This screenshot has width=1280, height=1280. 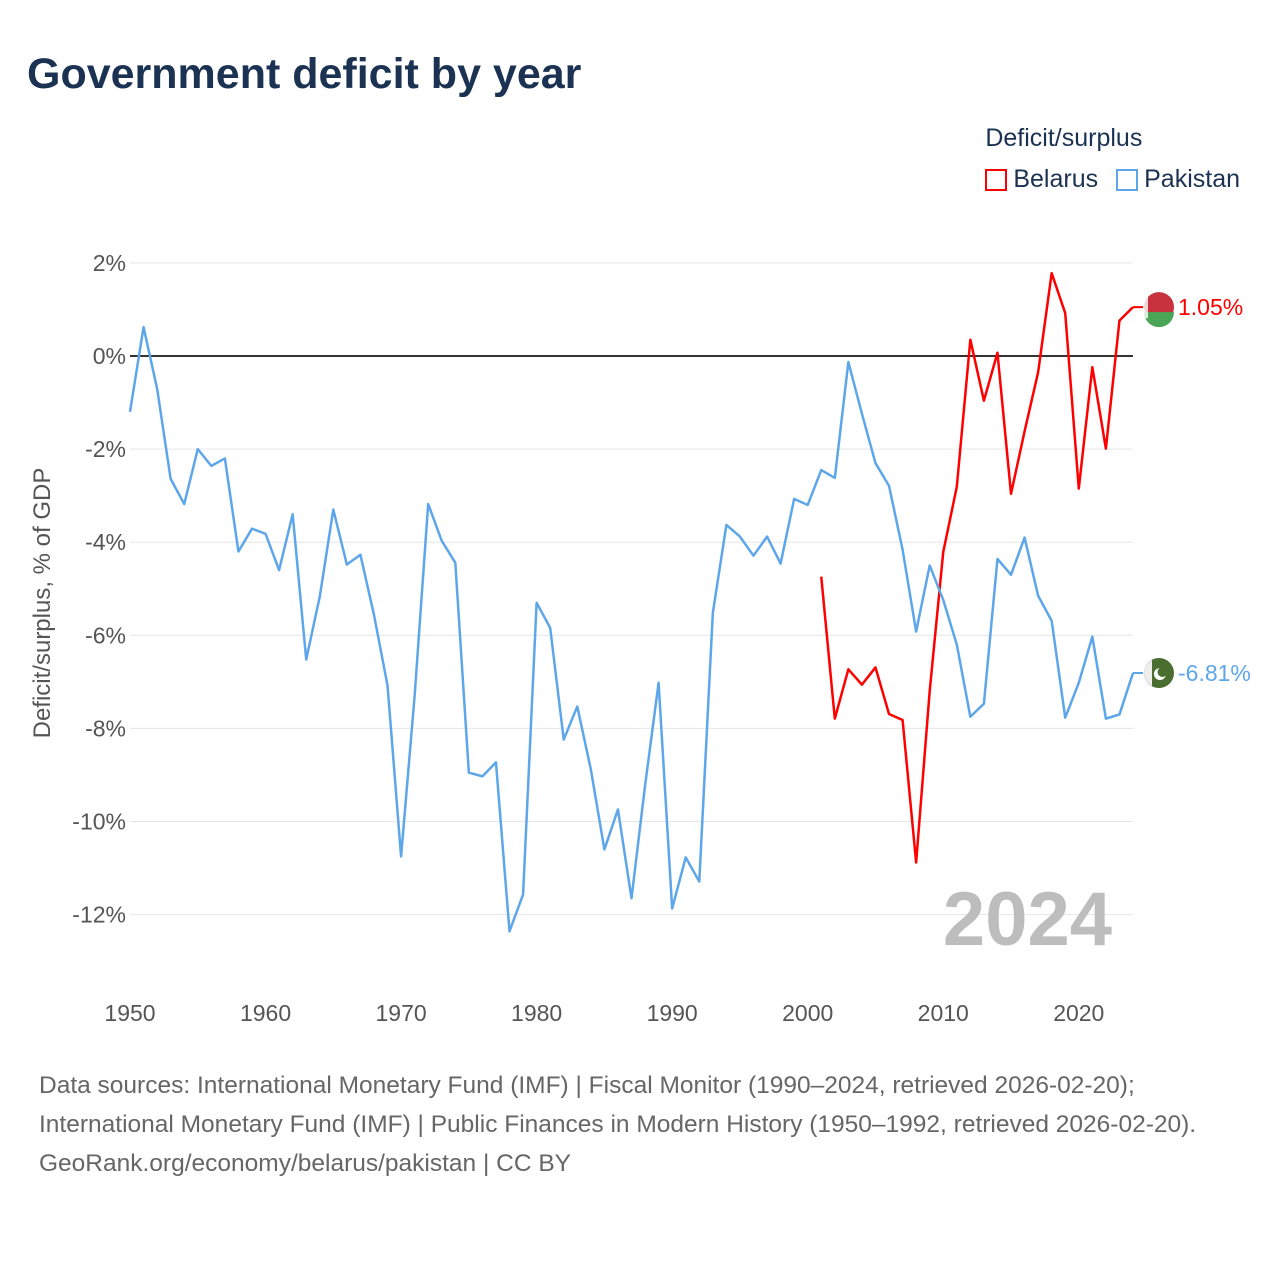 What do you see at coordinates (1159, 320) in the screenshot?
I see `belarus-flag-green` at bounding box center [1159, 320].